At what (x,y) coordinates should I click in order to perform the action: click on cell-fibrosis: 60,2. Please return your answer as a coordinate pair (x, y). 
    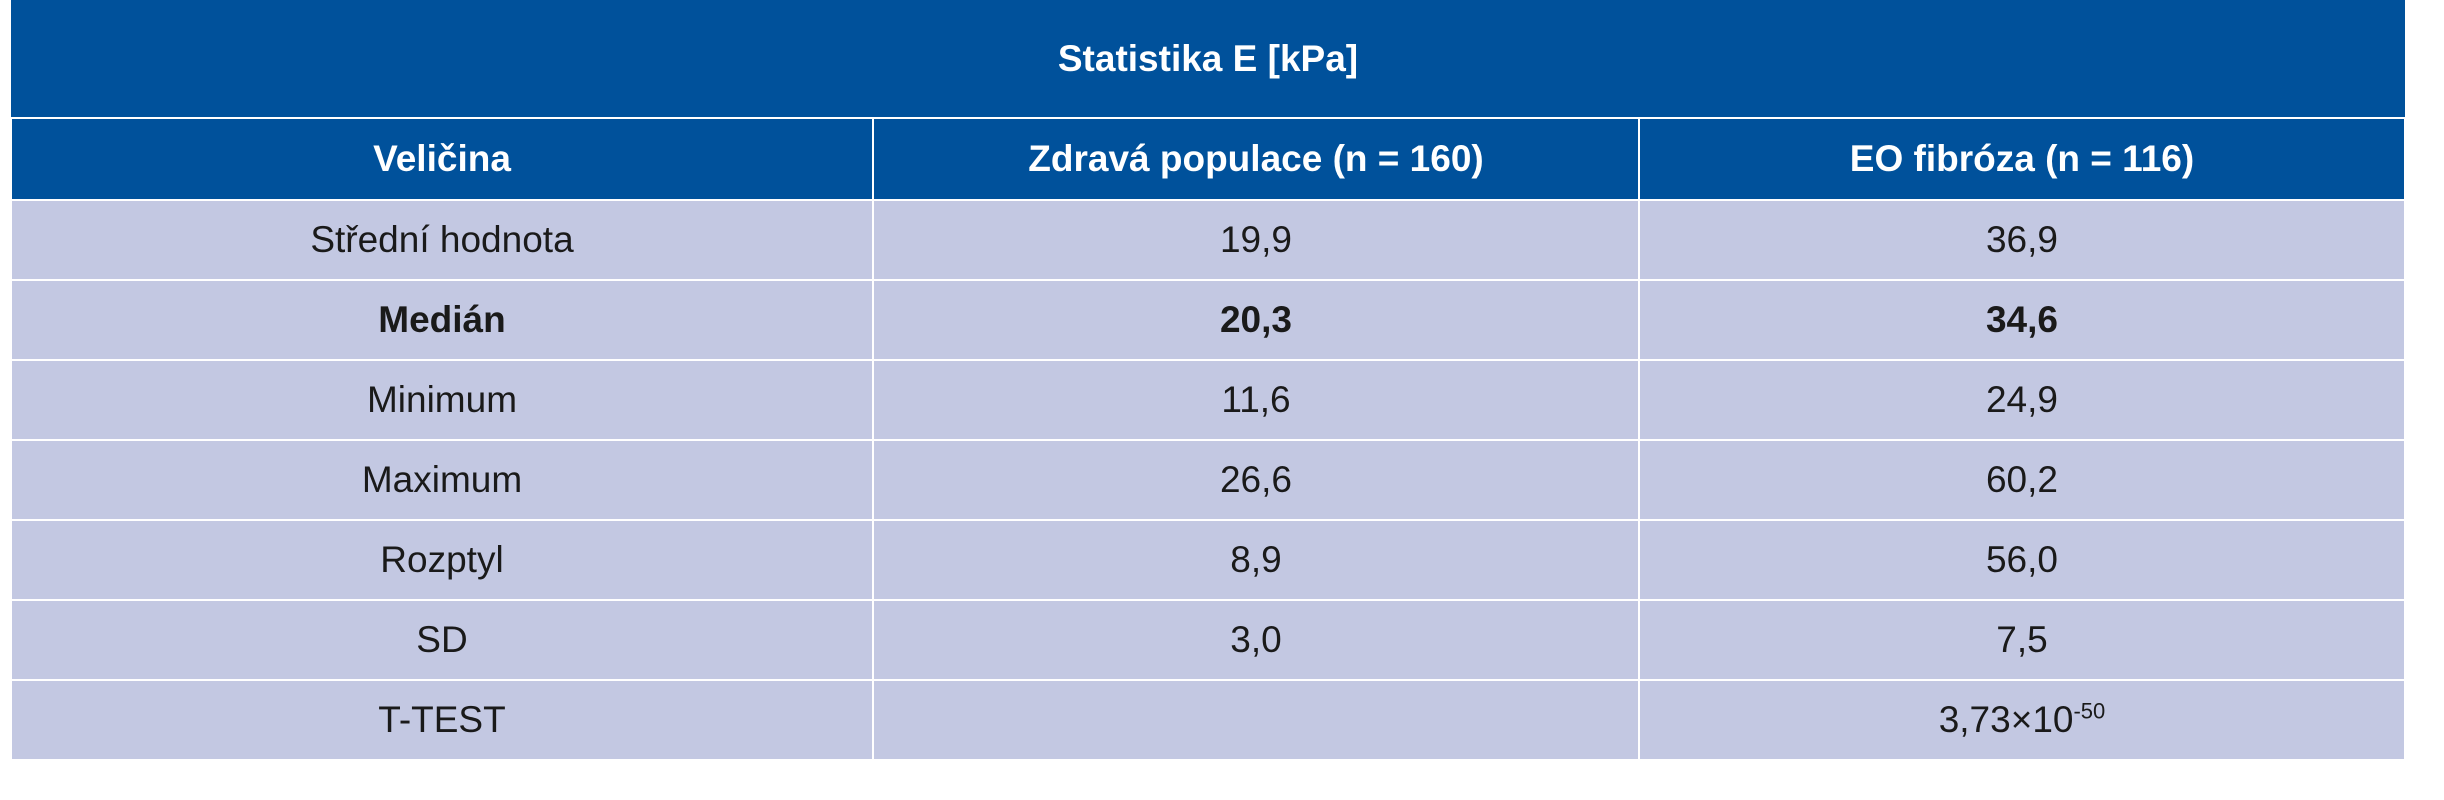
    Looking at the image, I should click on (2022, 480).